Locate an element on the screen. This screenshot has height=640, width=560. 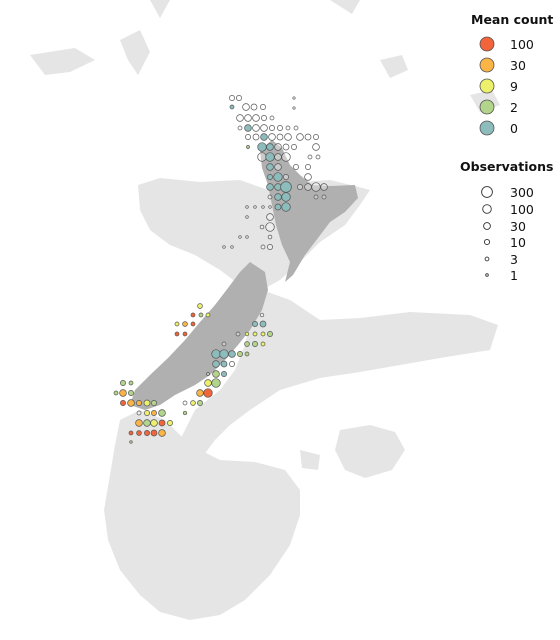
legend-label-9: 9 is located at coordinates (514, 86).